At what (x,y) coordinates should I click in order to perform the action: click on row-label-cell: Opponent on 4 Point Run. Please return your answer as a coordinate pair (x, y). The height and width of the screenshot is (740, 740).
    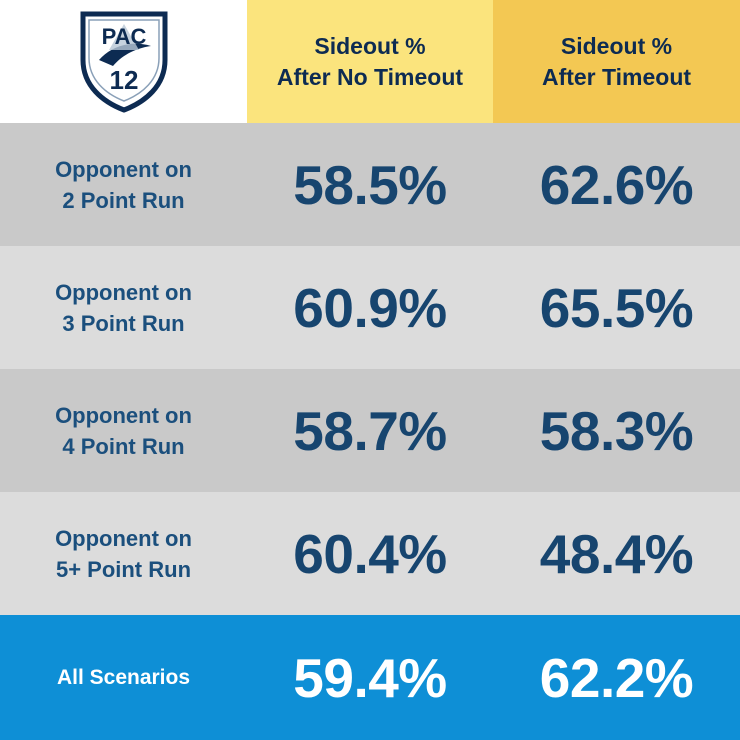
    Looking at the image, I should click on (123, 430).